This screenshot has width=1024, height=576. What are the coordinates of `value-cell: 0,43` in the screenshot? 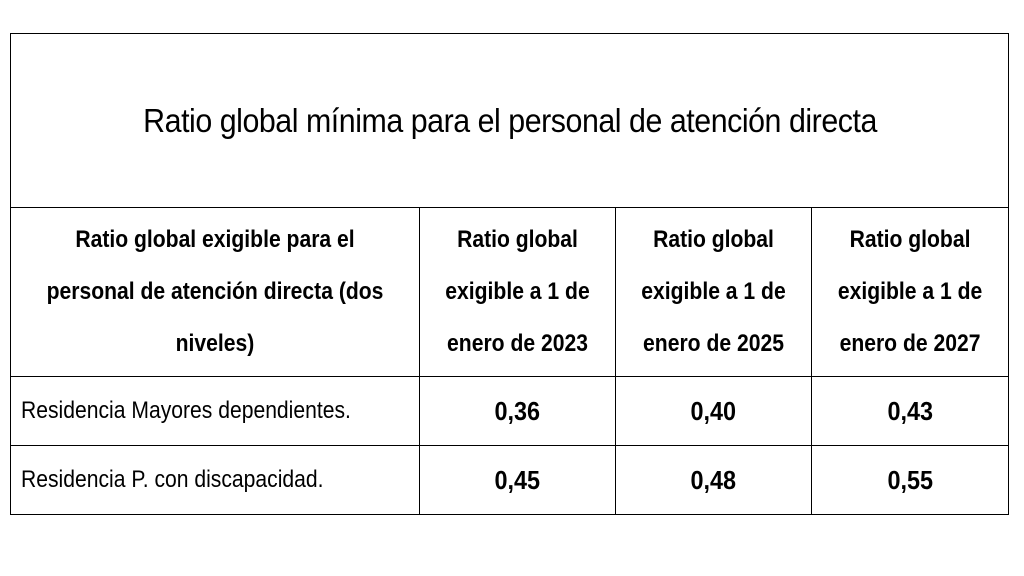 It's located at (910, 411).